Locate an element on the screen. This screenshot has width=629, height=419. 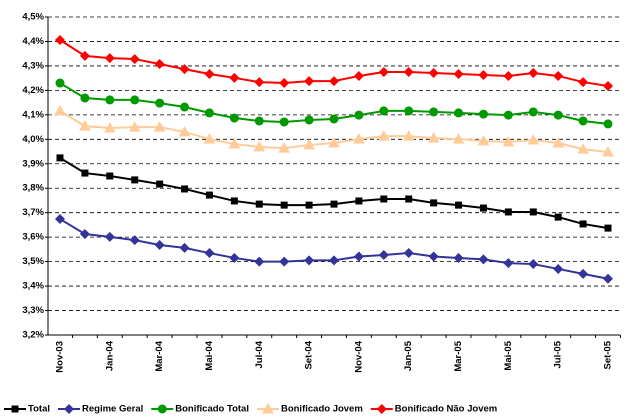
x-tick-label: Mai-05 is located at coordinates (508, 355).